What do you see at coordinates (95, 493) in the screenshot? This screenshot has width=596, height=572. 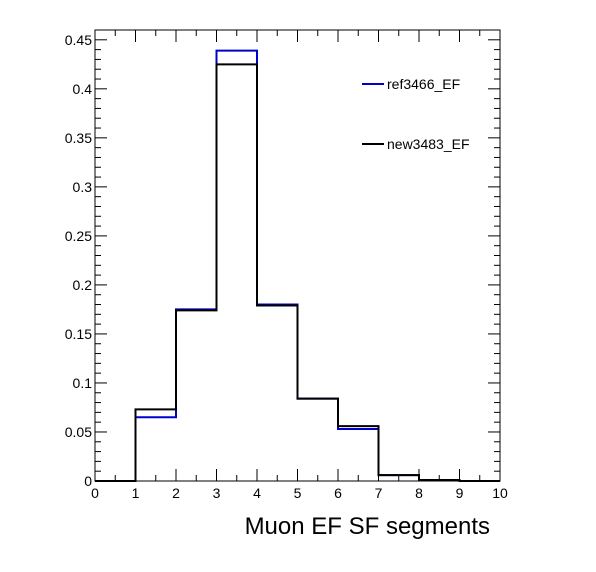 I see `x-tick-label: 0` at bounding box center [95, 493].